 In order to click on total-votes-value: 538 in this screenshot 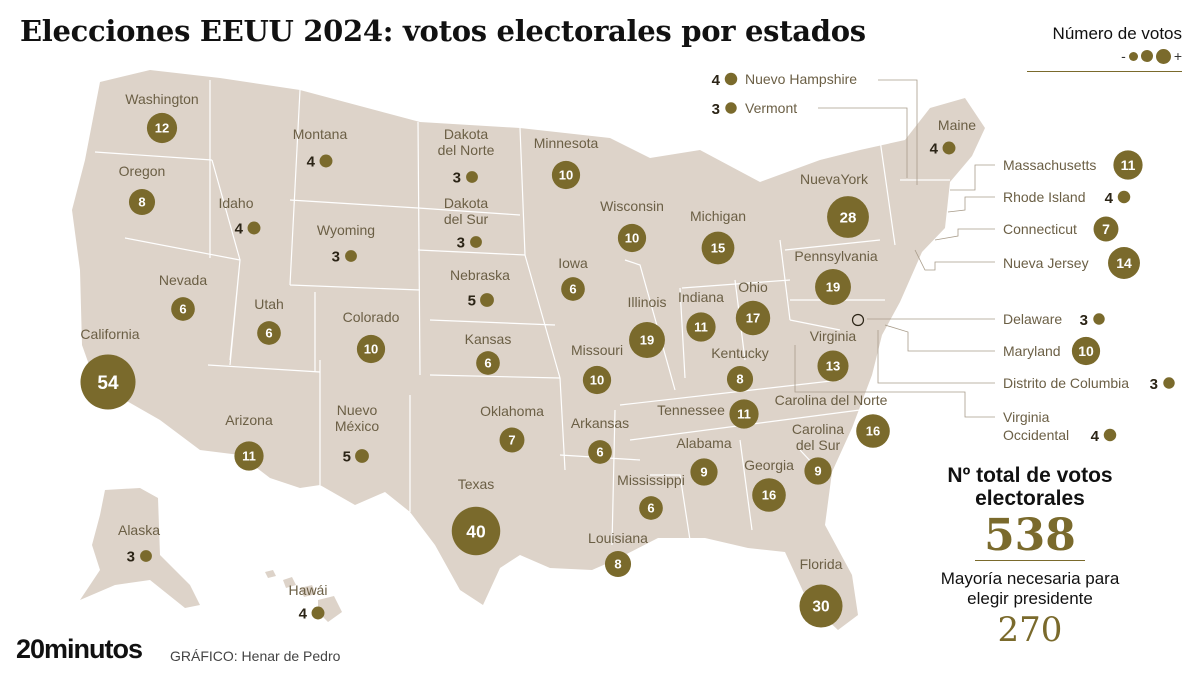, I will do `click(1030, 535)`.